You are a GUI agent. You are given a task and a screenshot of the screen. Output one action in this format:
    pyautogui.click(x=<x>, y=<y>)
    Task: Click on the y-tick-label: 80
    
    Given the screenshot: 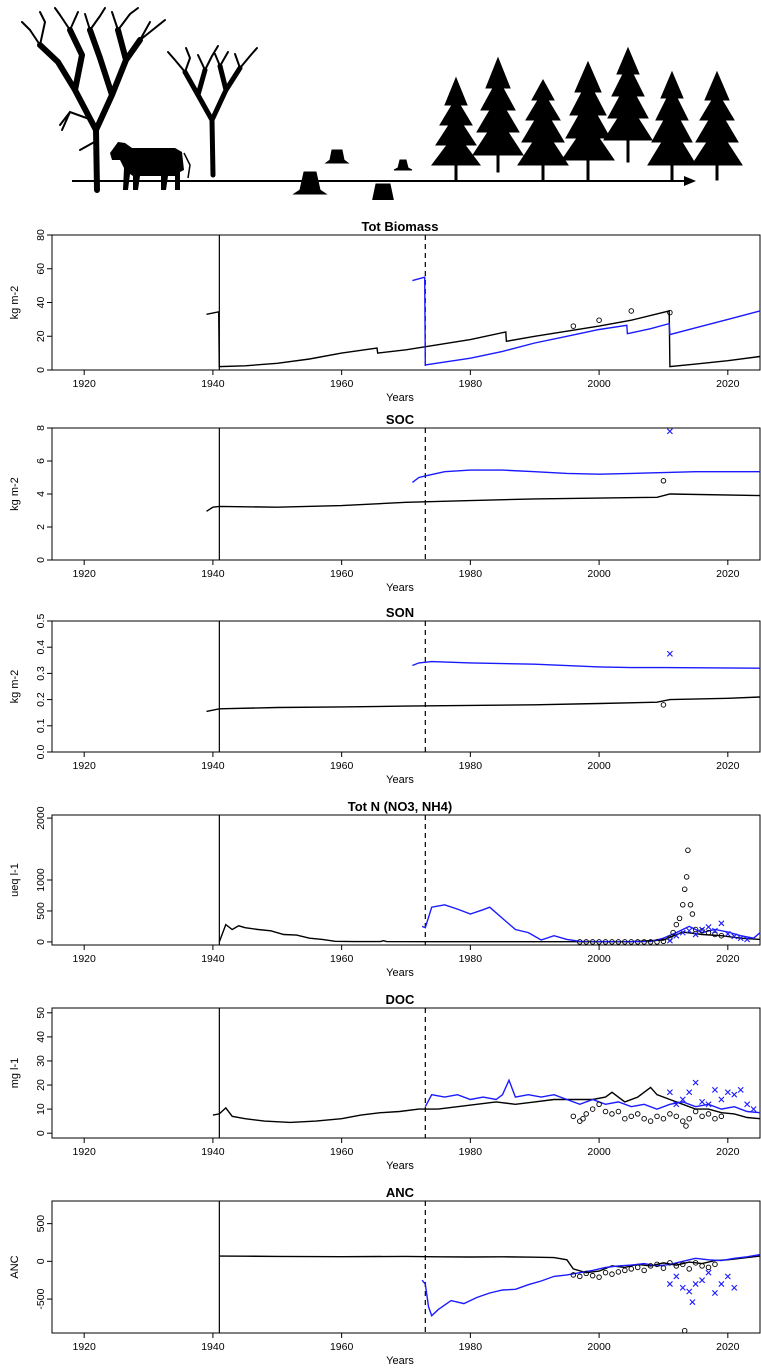 What is the action you would take?
    pyautogui.click(x=41, y=235)
    